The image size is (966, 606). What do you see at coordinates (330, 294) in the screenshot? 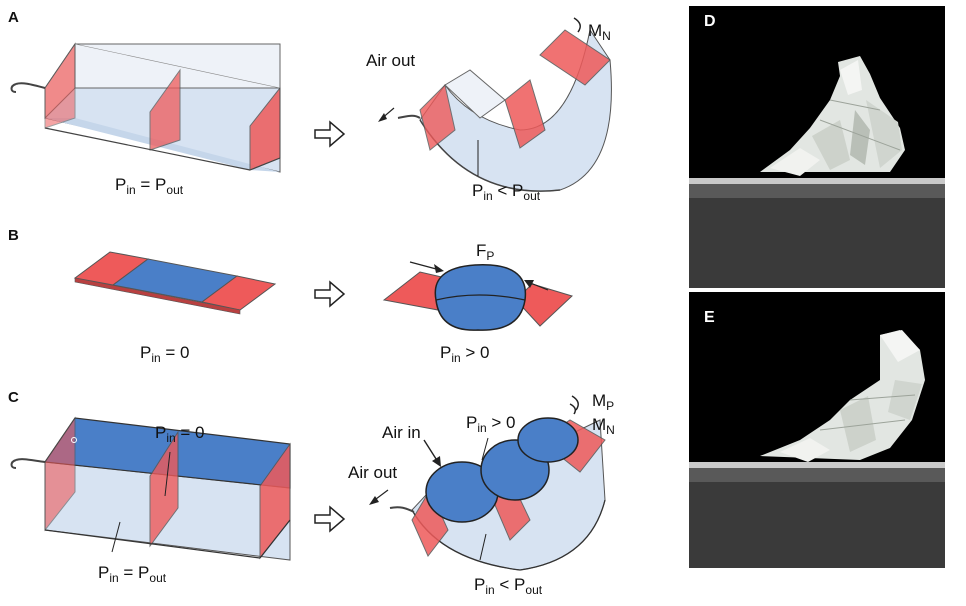
I see `panel-b-arrow-icon` at bounding box center [330, 294].